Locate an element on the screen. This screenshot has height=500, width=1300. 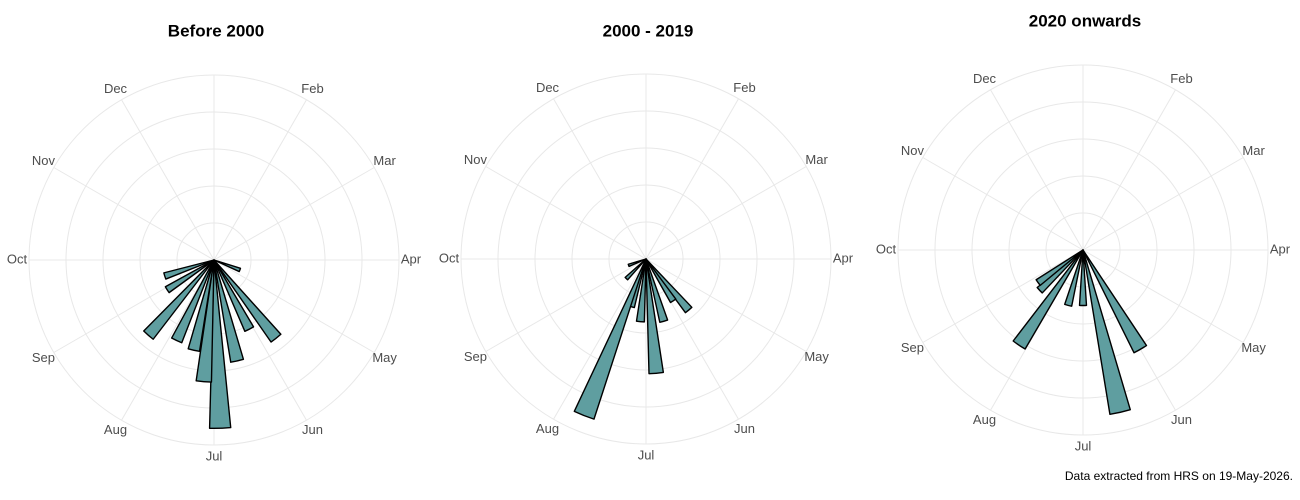
footnote: Data extracted from HRS on 19-May-2026. is located at coordinates (1179, 476).